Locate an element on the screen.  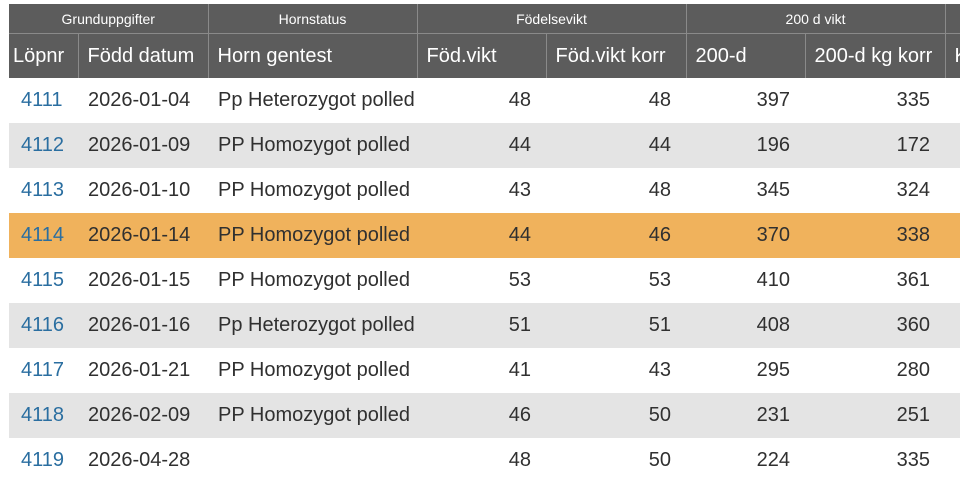
column-header-fod-vikt: Föd.vikt is located at coordinates (482, 55).